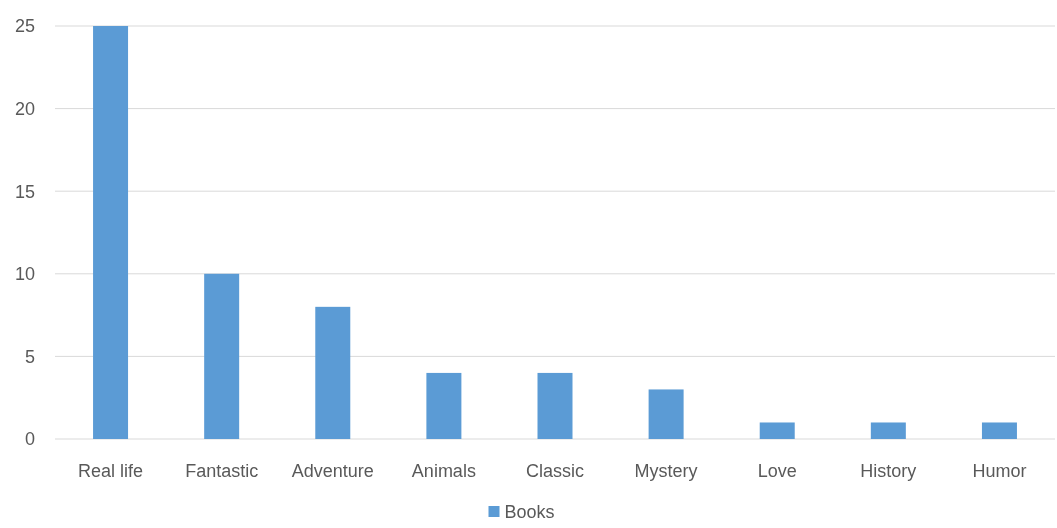 Image resolution: width=1057 pixels, height=528 pixels. What do you see at coordinates (999, 471) in the screenshot?
I see `x-tick-label: Humor` at bounding box center [999, 471].